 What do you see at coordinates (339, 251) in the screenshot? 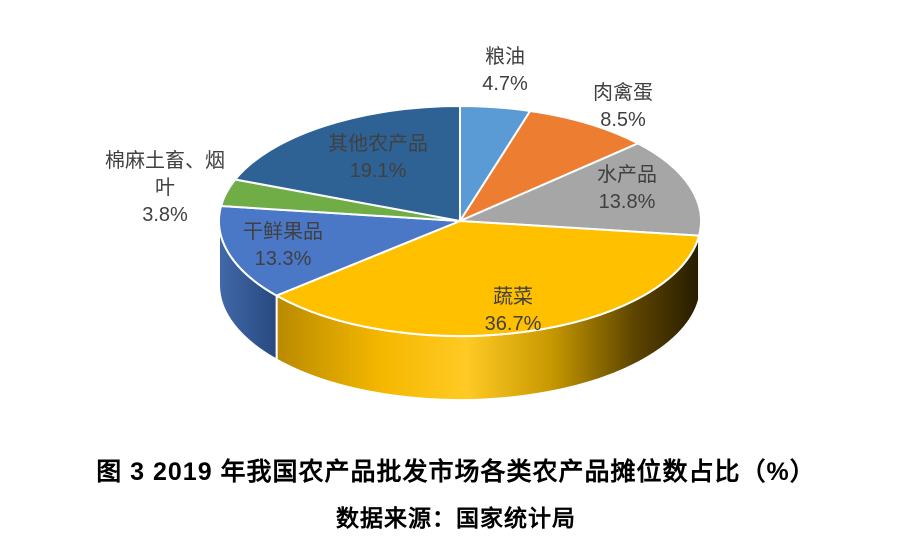
I see `pie-slice-干鲜果品` at bounding box center [339, 251].